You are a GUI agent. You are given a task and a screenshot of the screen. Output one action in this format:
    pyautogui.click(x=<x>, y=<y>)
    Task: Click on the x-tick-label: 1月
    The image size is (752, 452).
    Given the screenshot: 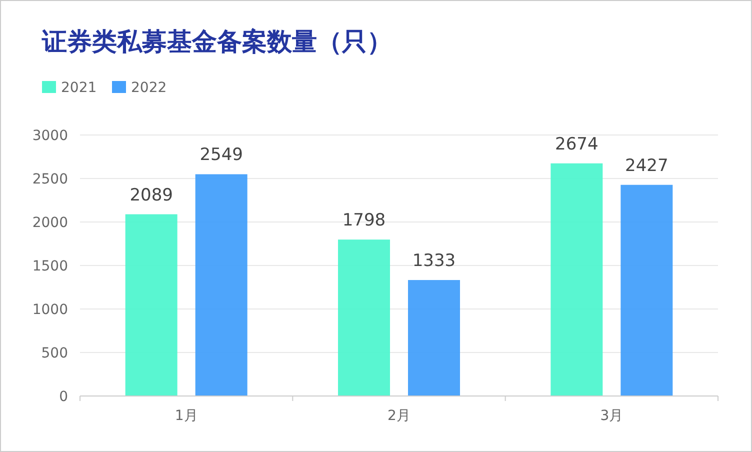 What is the action you would take?
    pyautogui.click(x=186, y=416)
    